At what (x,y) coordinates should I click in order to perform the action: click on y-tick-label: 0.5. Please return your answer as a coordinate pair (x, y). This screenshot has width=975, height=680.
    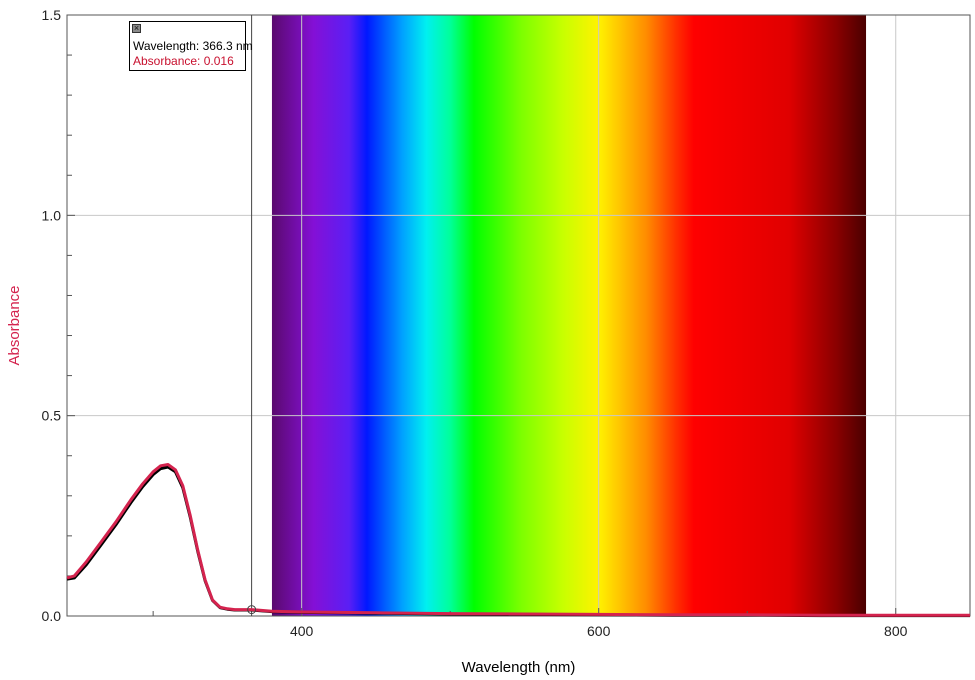
    Looking at the image, I should click on (52, 416).